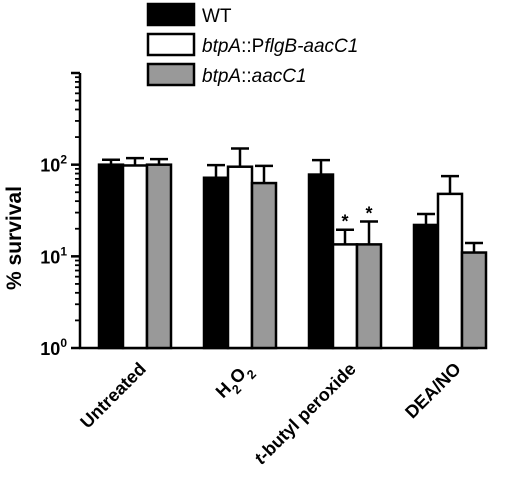 Image resolution: width=510 pixels, height=487 pixels. What do you see at coordinates (235, 382) in the screenshot?
I see `x-category-label: H2O2` at bounding box center [235, 382].